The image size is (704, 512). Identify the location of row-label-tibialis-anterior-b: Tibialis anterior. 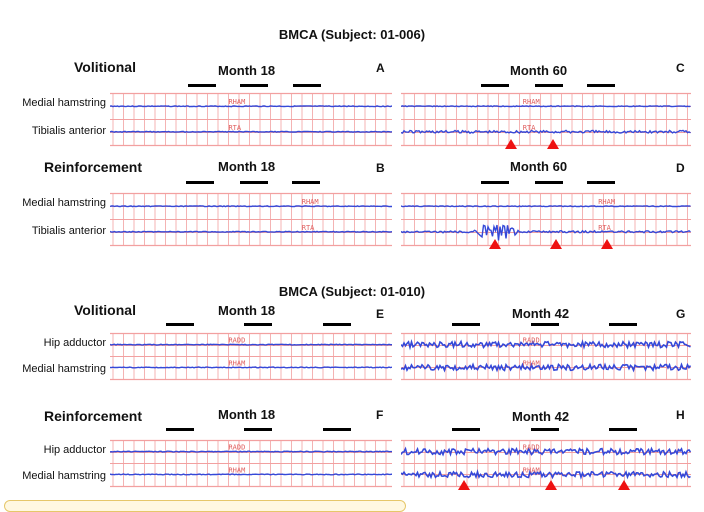
(68, 231).